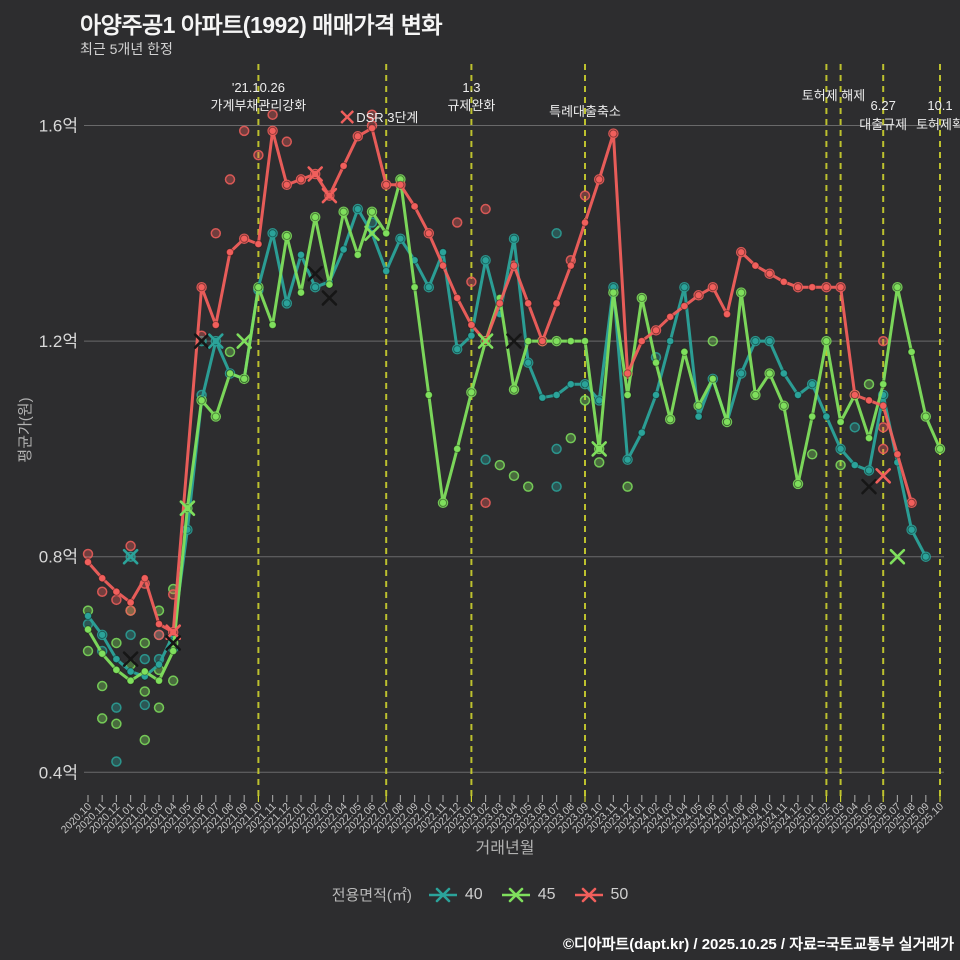 The width and height of the screenshot is (960, 960). I want to click on y-tick-label: 0.8억, so click(58, 557).